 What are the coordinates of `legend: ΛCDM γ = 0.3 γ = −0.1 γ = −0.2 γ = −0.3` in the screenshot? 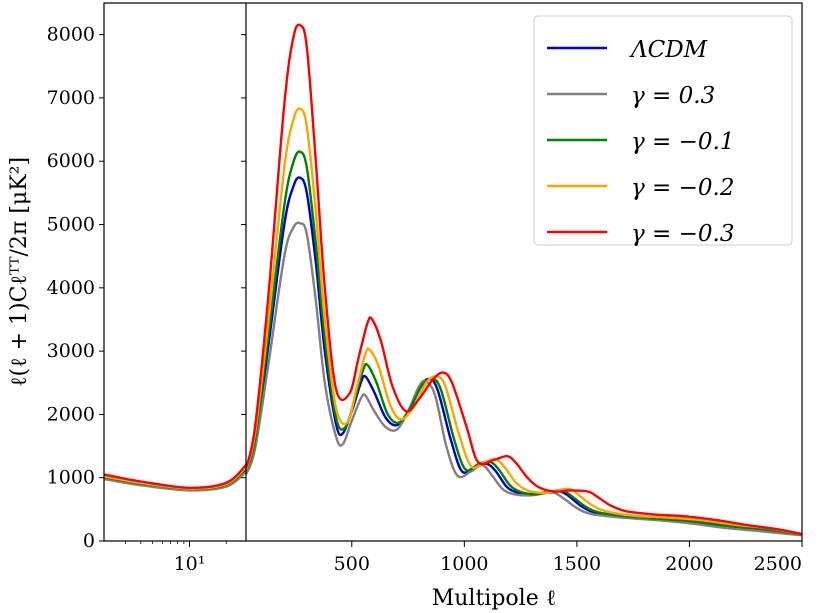 It's located at (663, 131).